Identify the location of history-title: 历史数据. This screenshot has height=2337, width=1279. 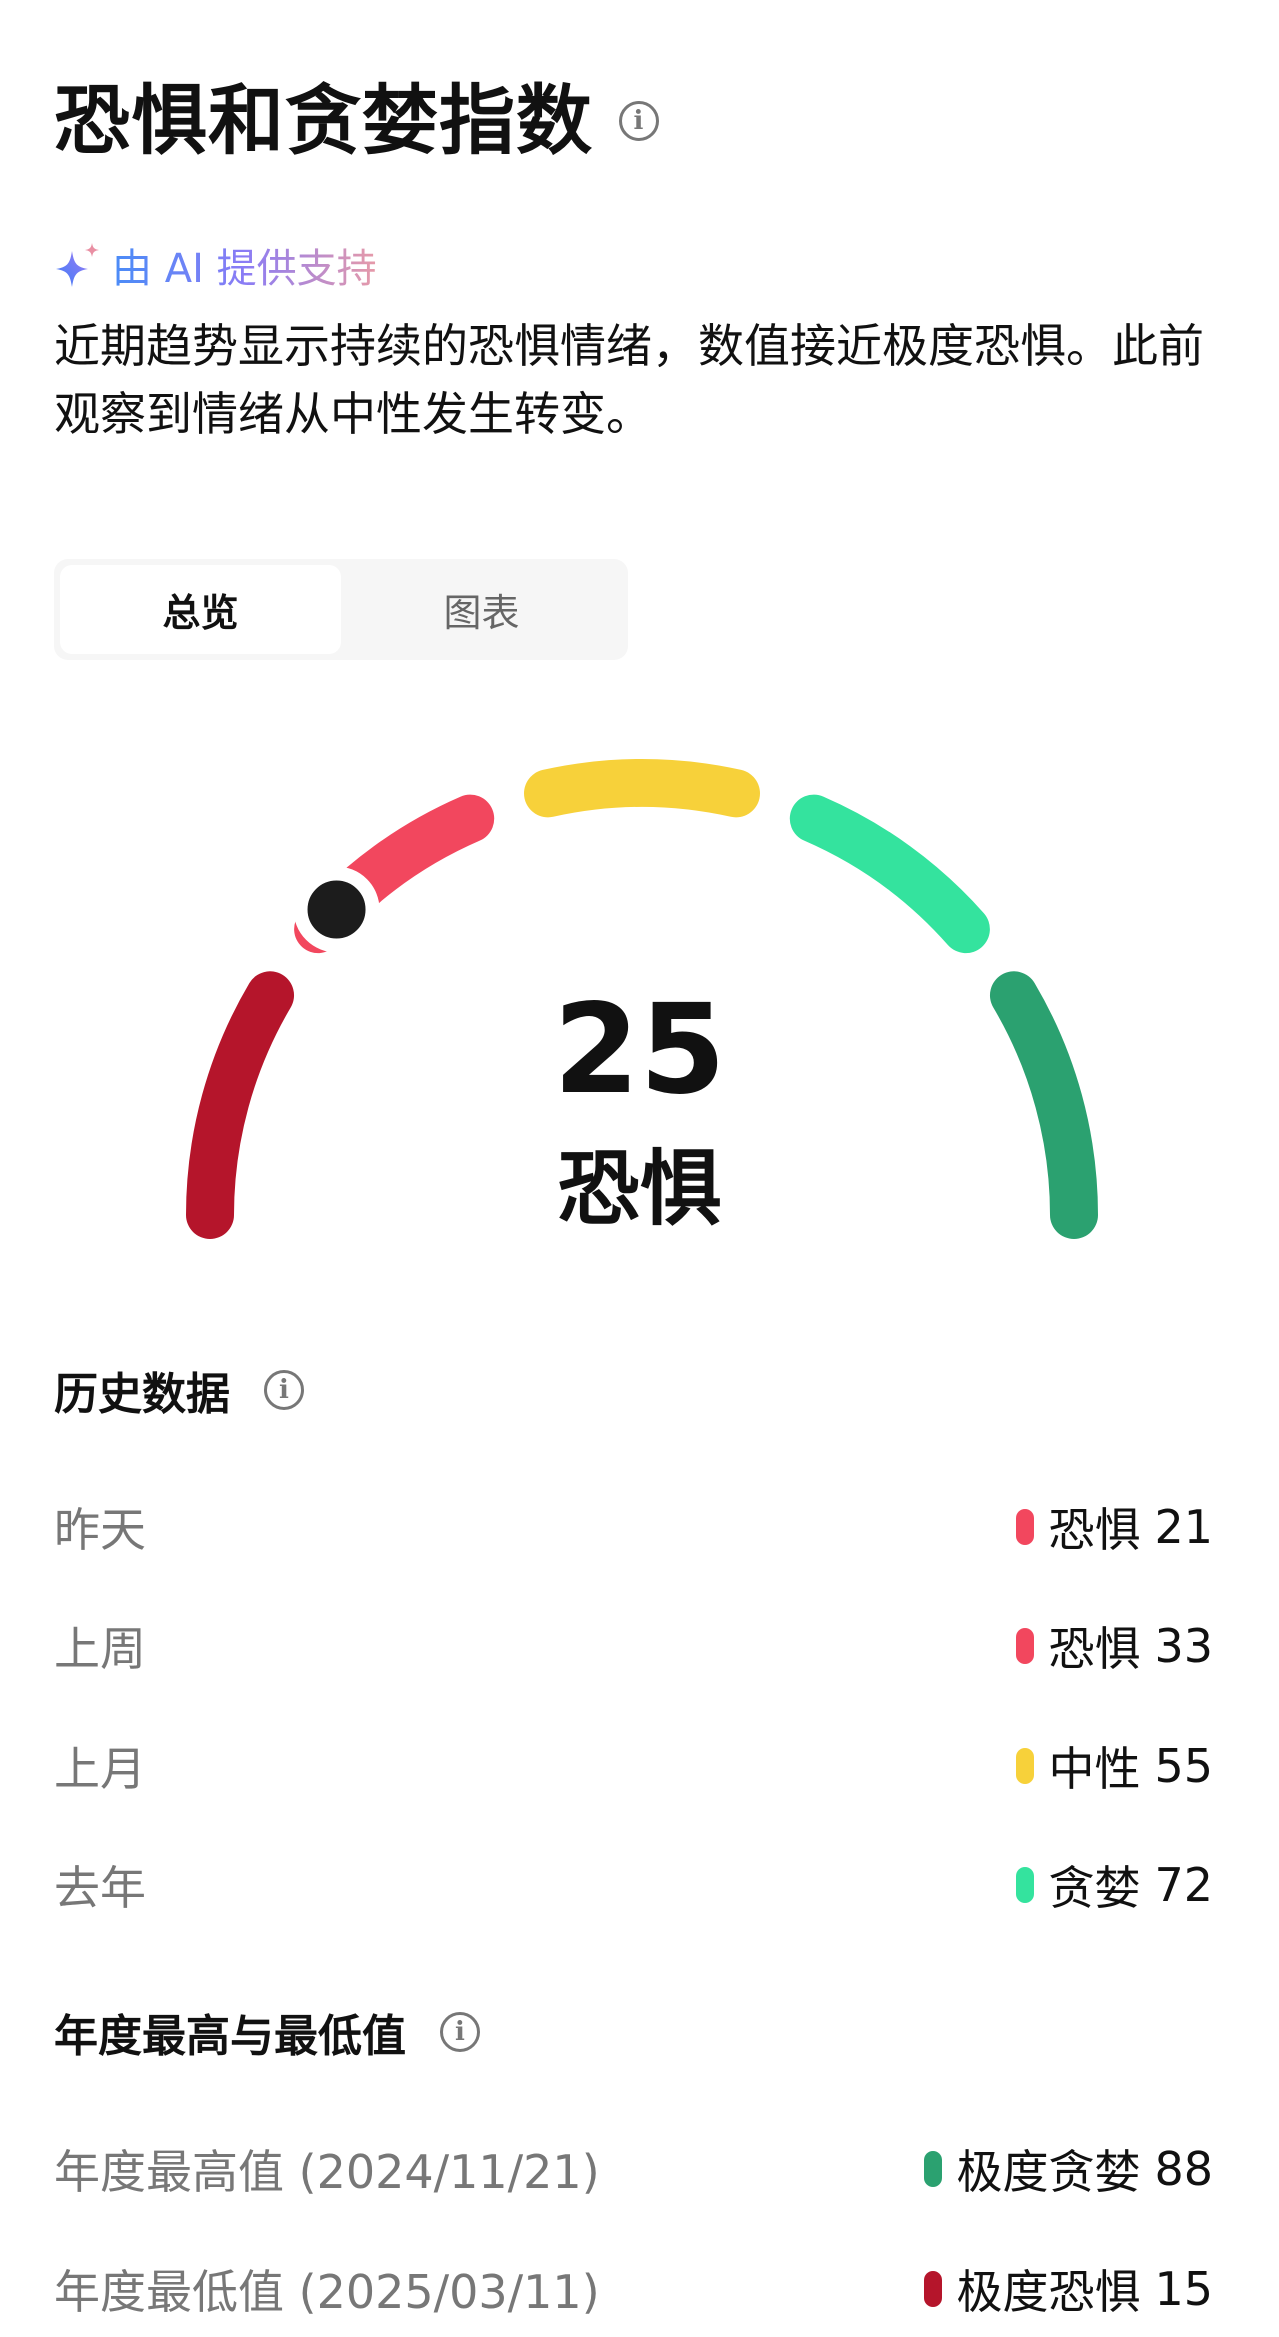
(142, 1394).